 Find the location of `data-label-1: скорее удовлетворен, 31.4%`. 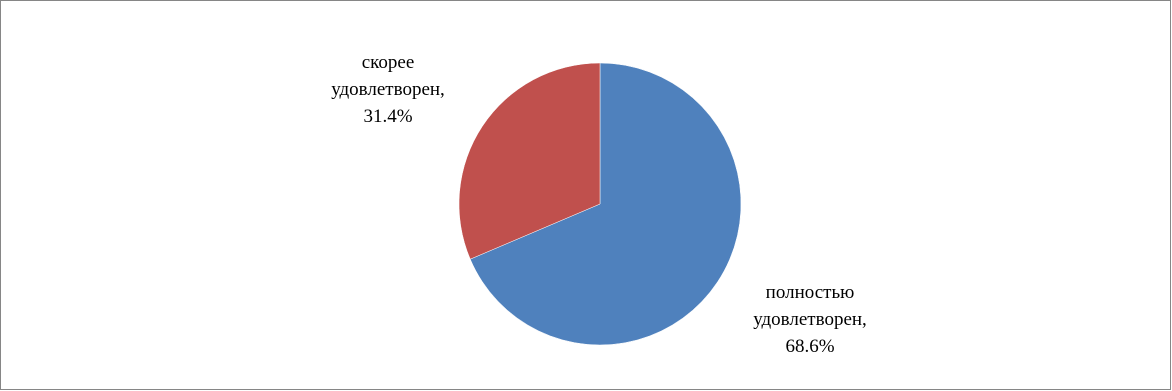

data-label-1: скорее удовлетворен, 31.4% is located at coordinates (388, 89).